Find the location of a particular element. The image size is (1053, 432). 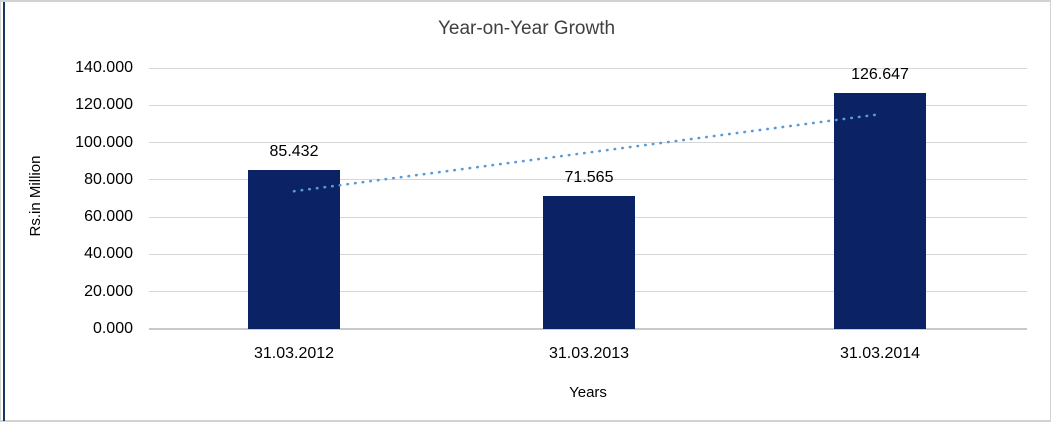

bar-31.03.2013 is located at coordinates (589, 262).